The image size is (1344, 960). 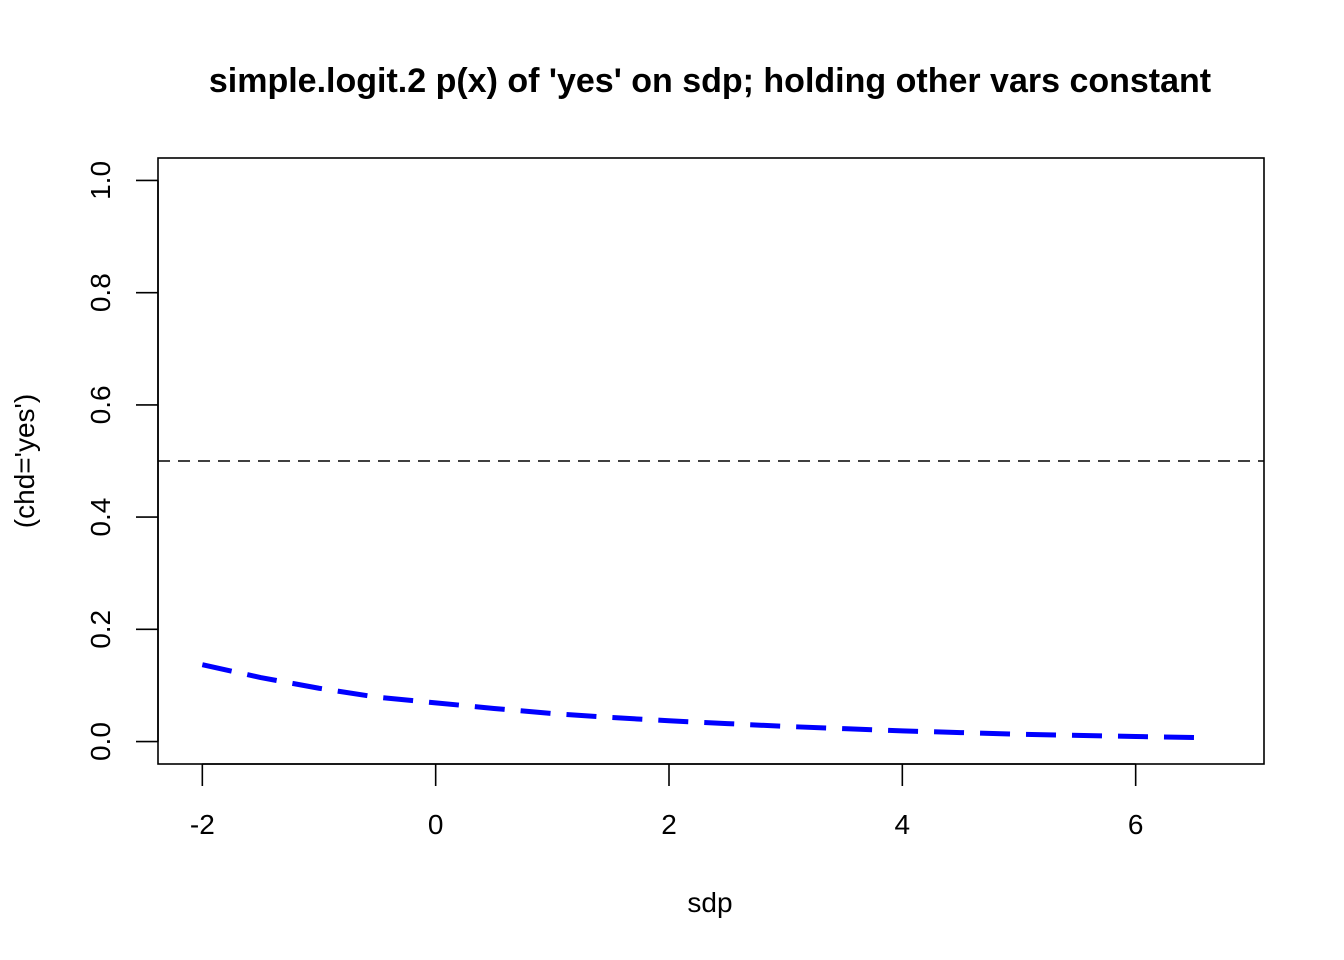 What do you see at coordinates (202, 824) in the screenshot?
I see `x-tick-label: -2` at bounding box center [202, 824].